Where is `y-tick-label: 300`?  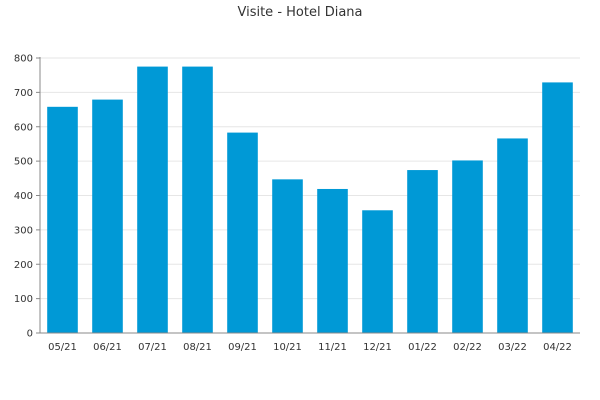 y-tick-label: 300 is located at coordinates (23, 230).